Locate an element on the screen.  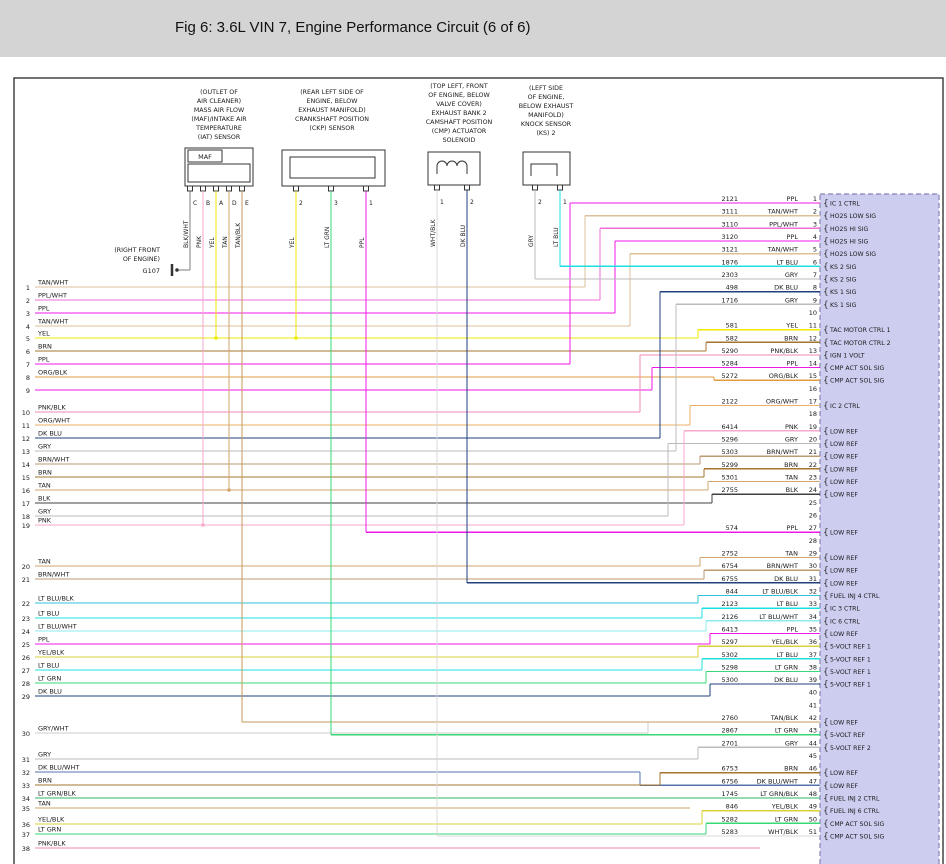
pin-wire-number: 5300 is located at coordinates (729, 680).